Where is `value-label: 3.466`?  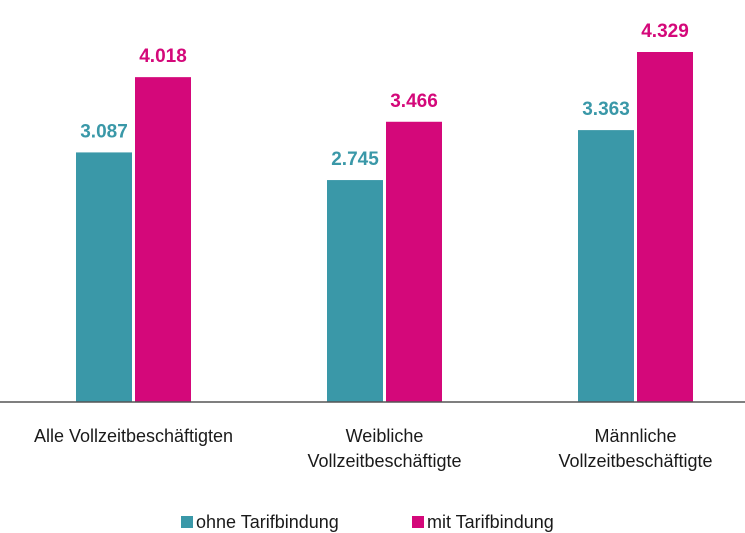 value-label: 3.466 is located at coordinates (414, 101).